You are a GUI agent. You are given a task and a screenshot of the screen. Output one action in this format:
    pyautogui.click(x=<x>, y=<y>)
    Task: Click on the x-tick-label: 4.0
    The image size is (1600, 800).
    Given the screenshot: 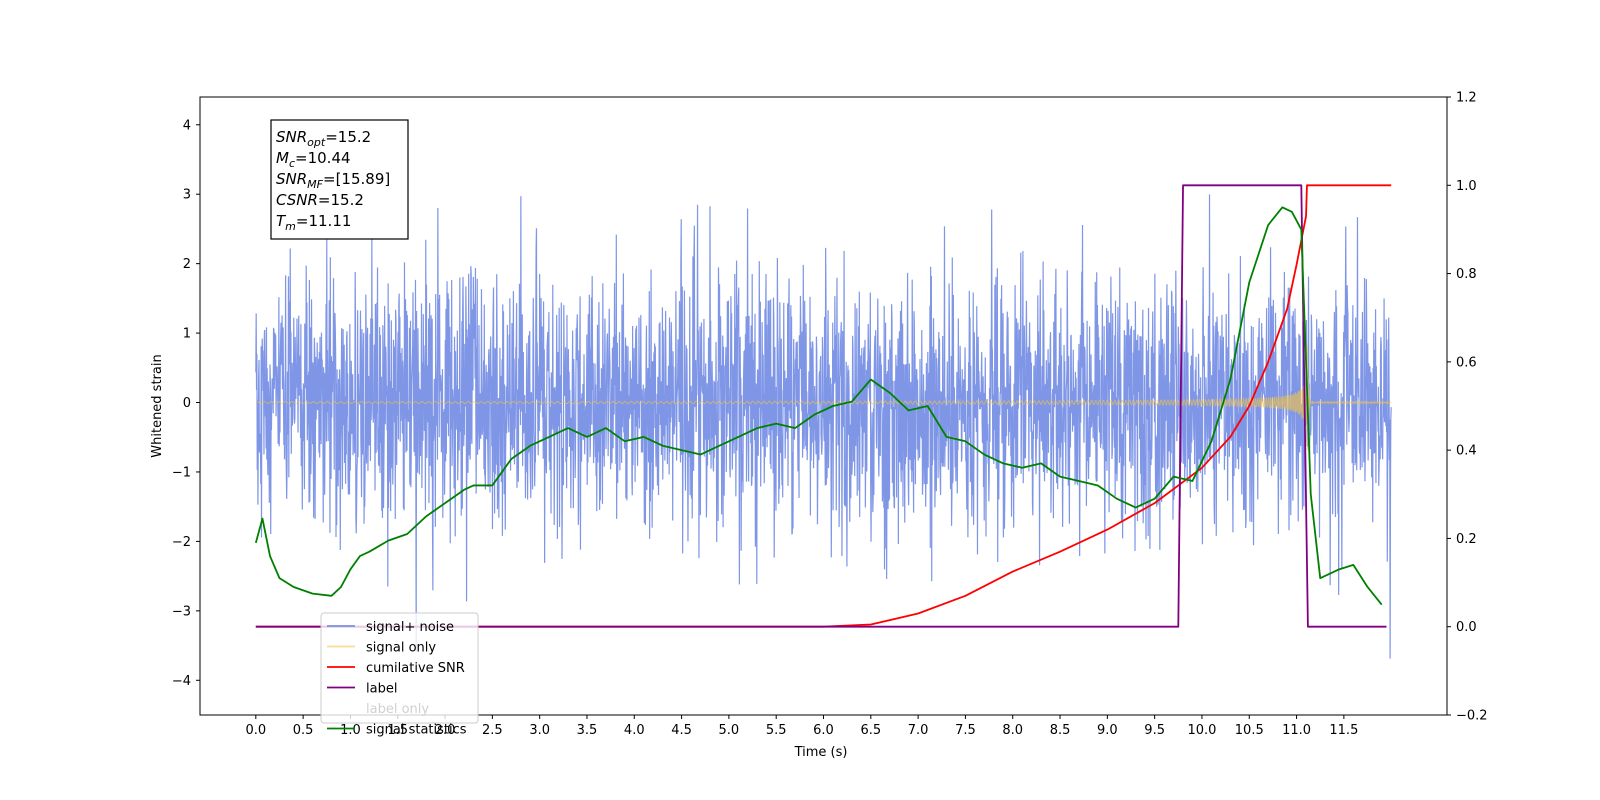 What is the action you would take?
    pyautogui.click(x=634, y=730)
    